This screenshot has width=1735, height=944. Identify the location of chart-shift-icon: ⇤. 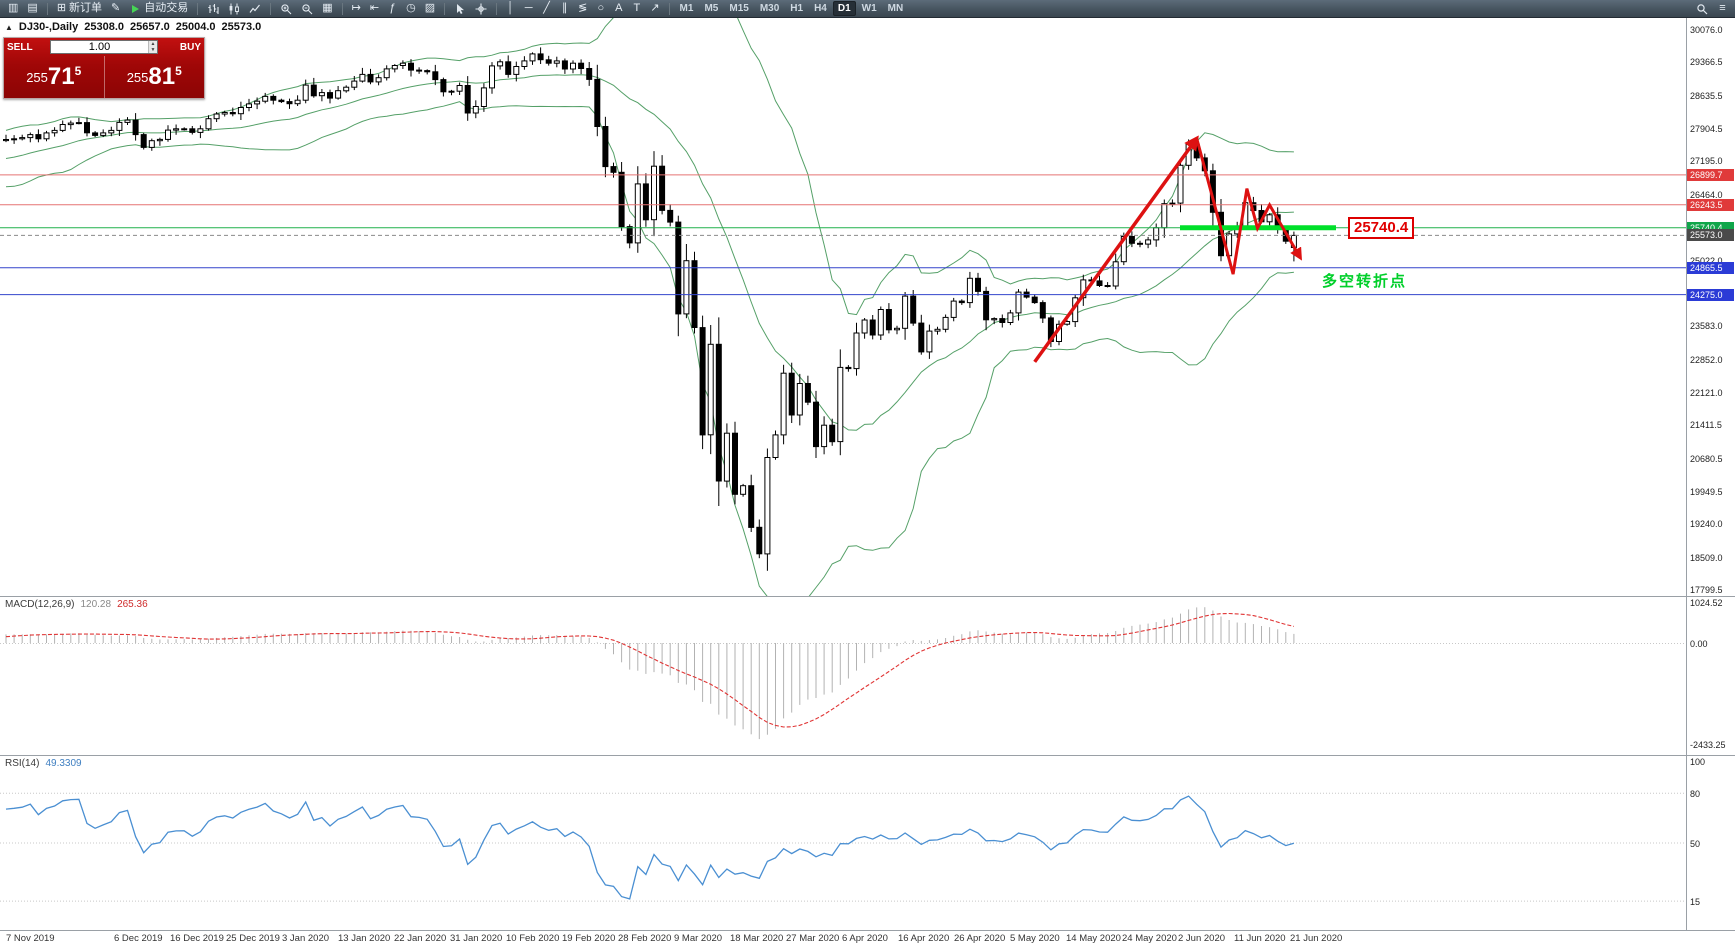
(374, 8).